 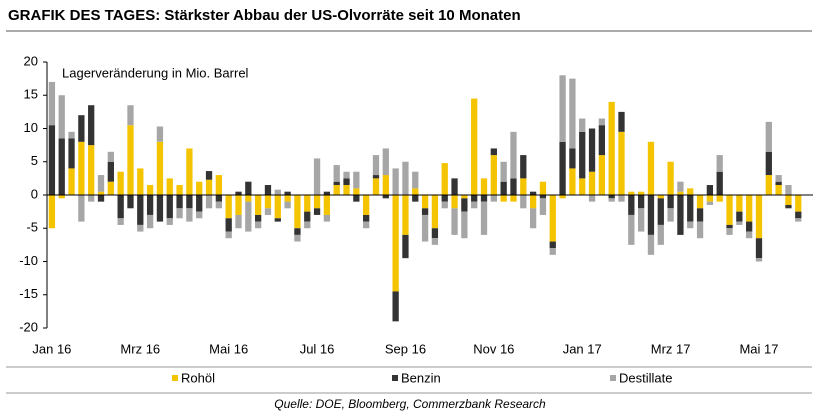 I want to click on annotation: Lagerveränderung in Mio. Barrel, so click(x=155, y=72).